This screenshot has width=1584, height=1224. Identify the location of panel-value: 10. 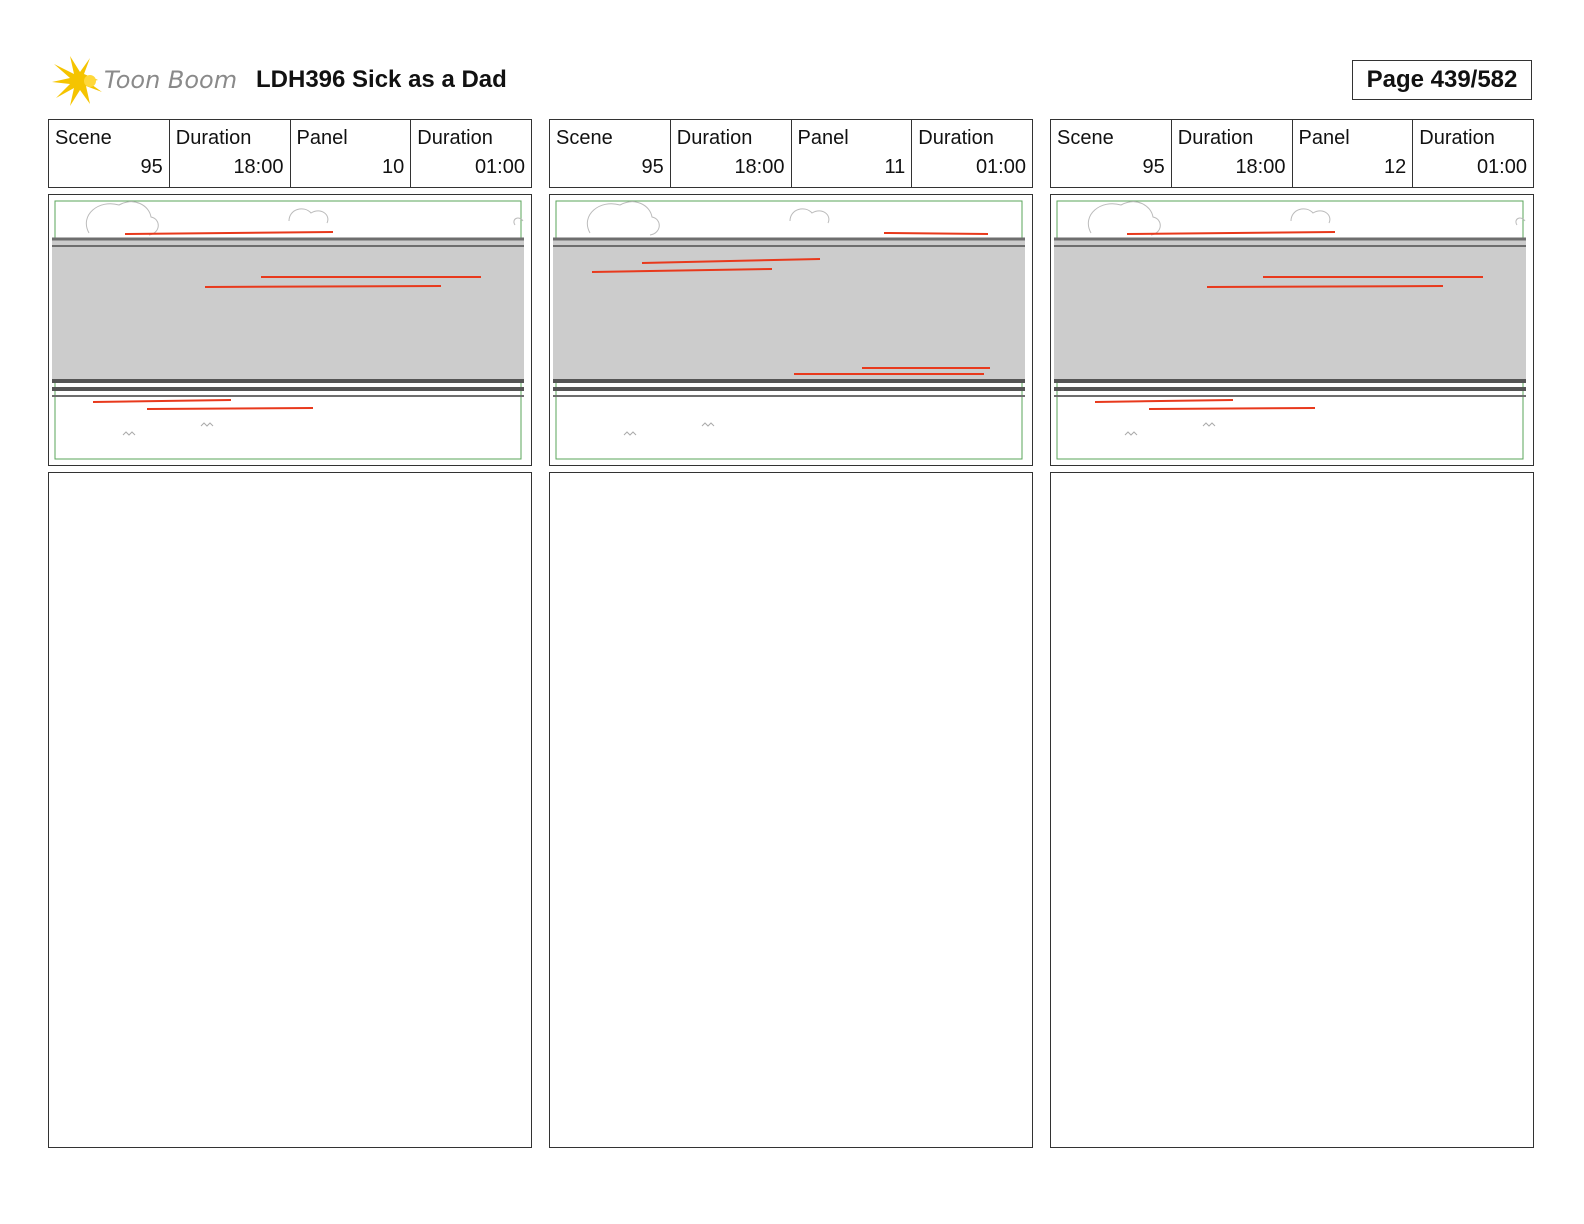
(393, 167).